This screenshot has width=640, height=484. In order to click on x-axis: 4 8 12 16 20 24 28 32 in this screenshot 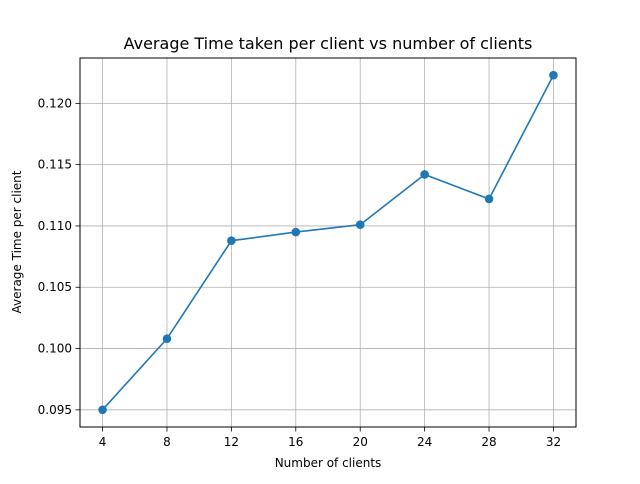, I will do `click(330, 438)`.